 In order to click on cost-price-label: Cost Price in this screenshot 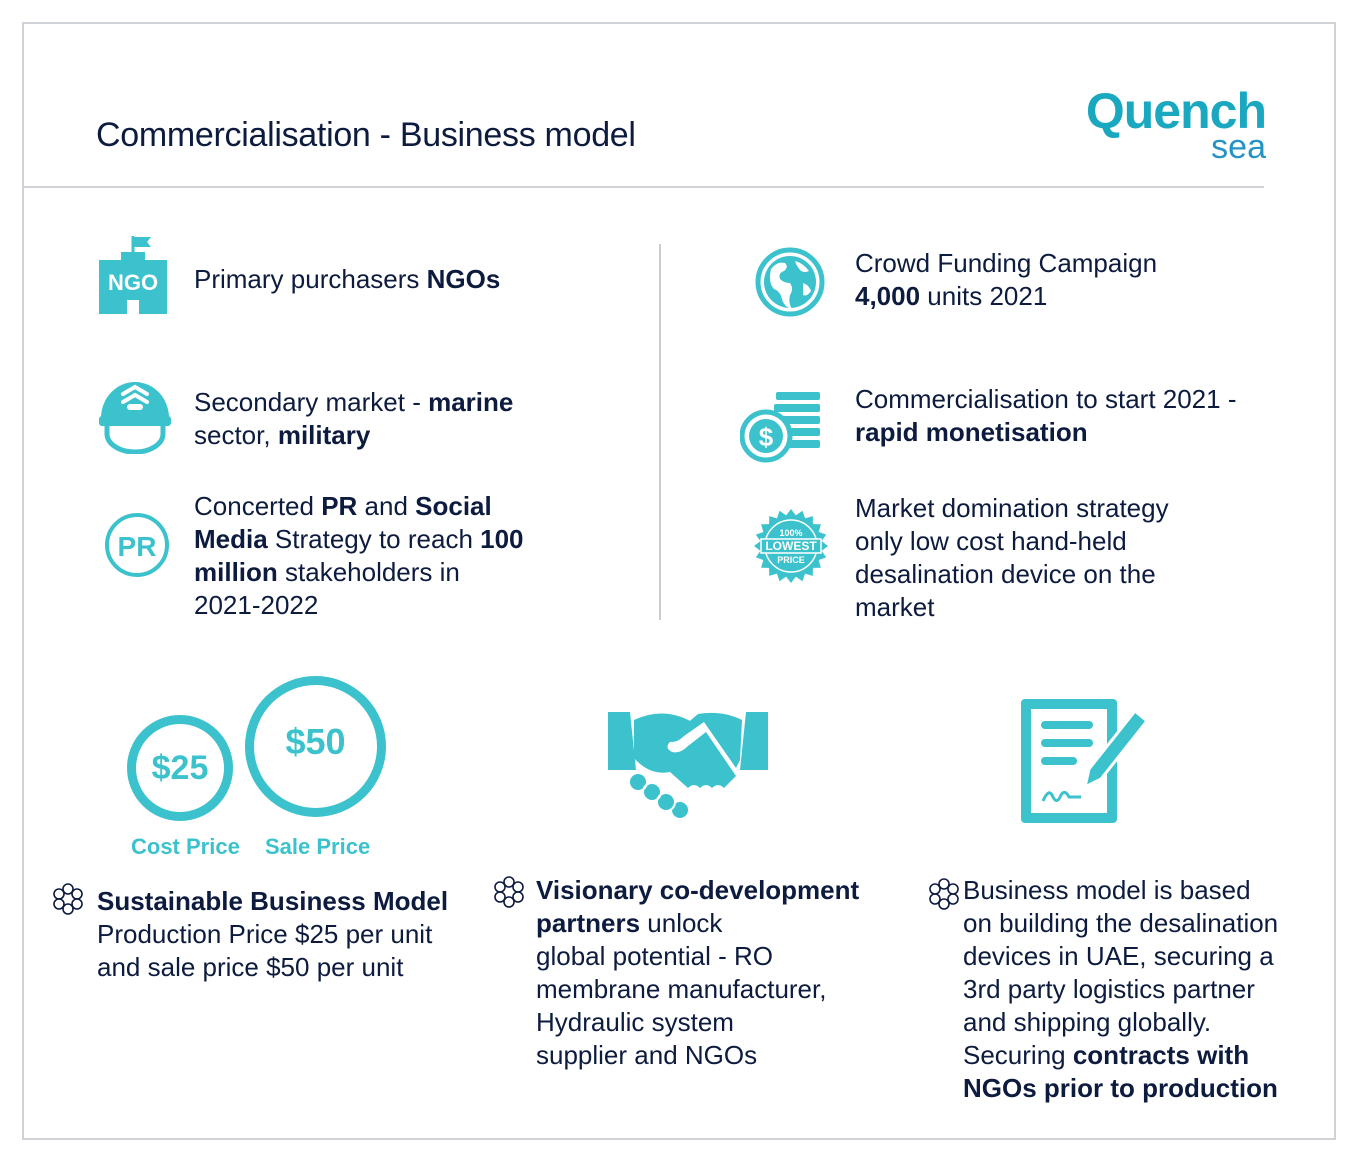, I will do `click(185, 846)`.